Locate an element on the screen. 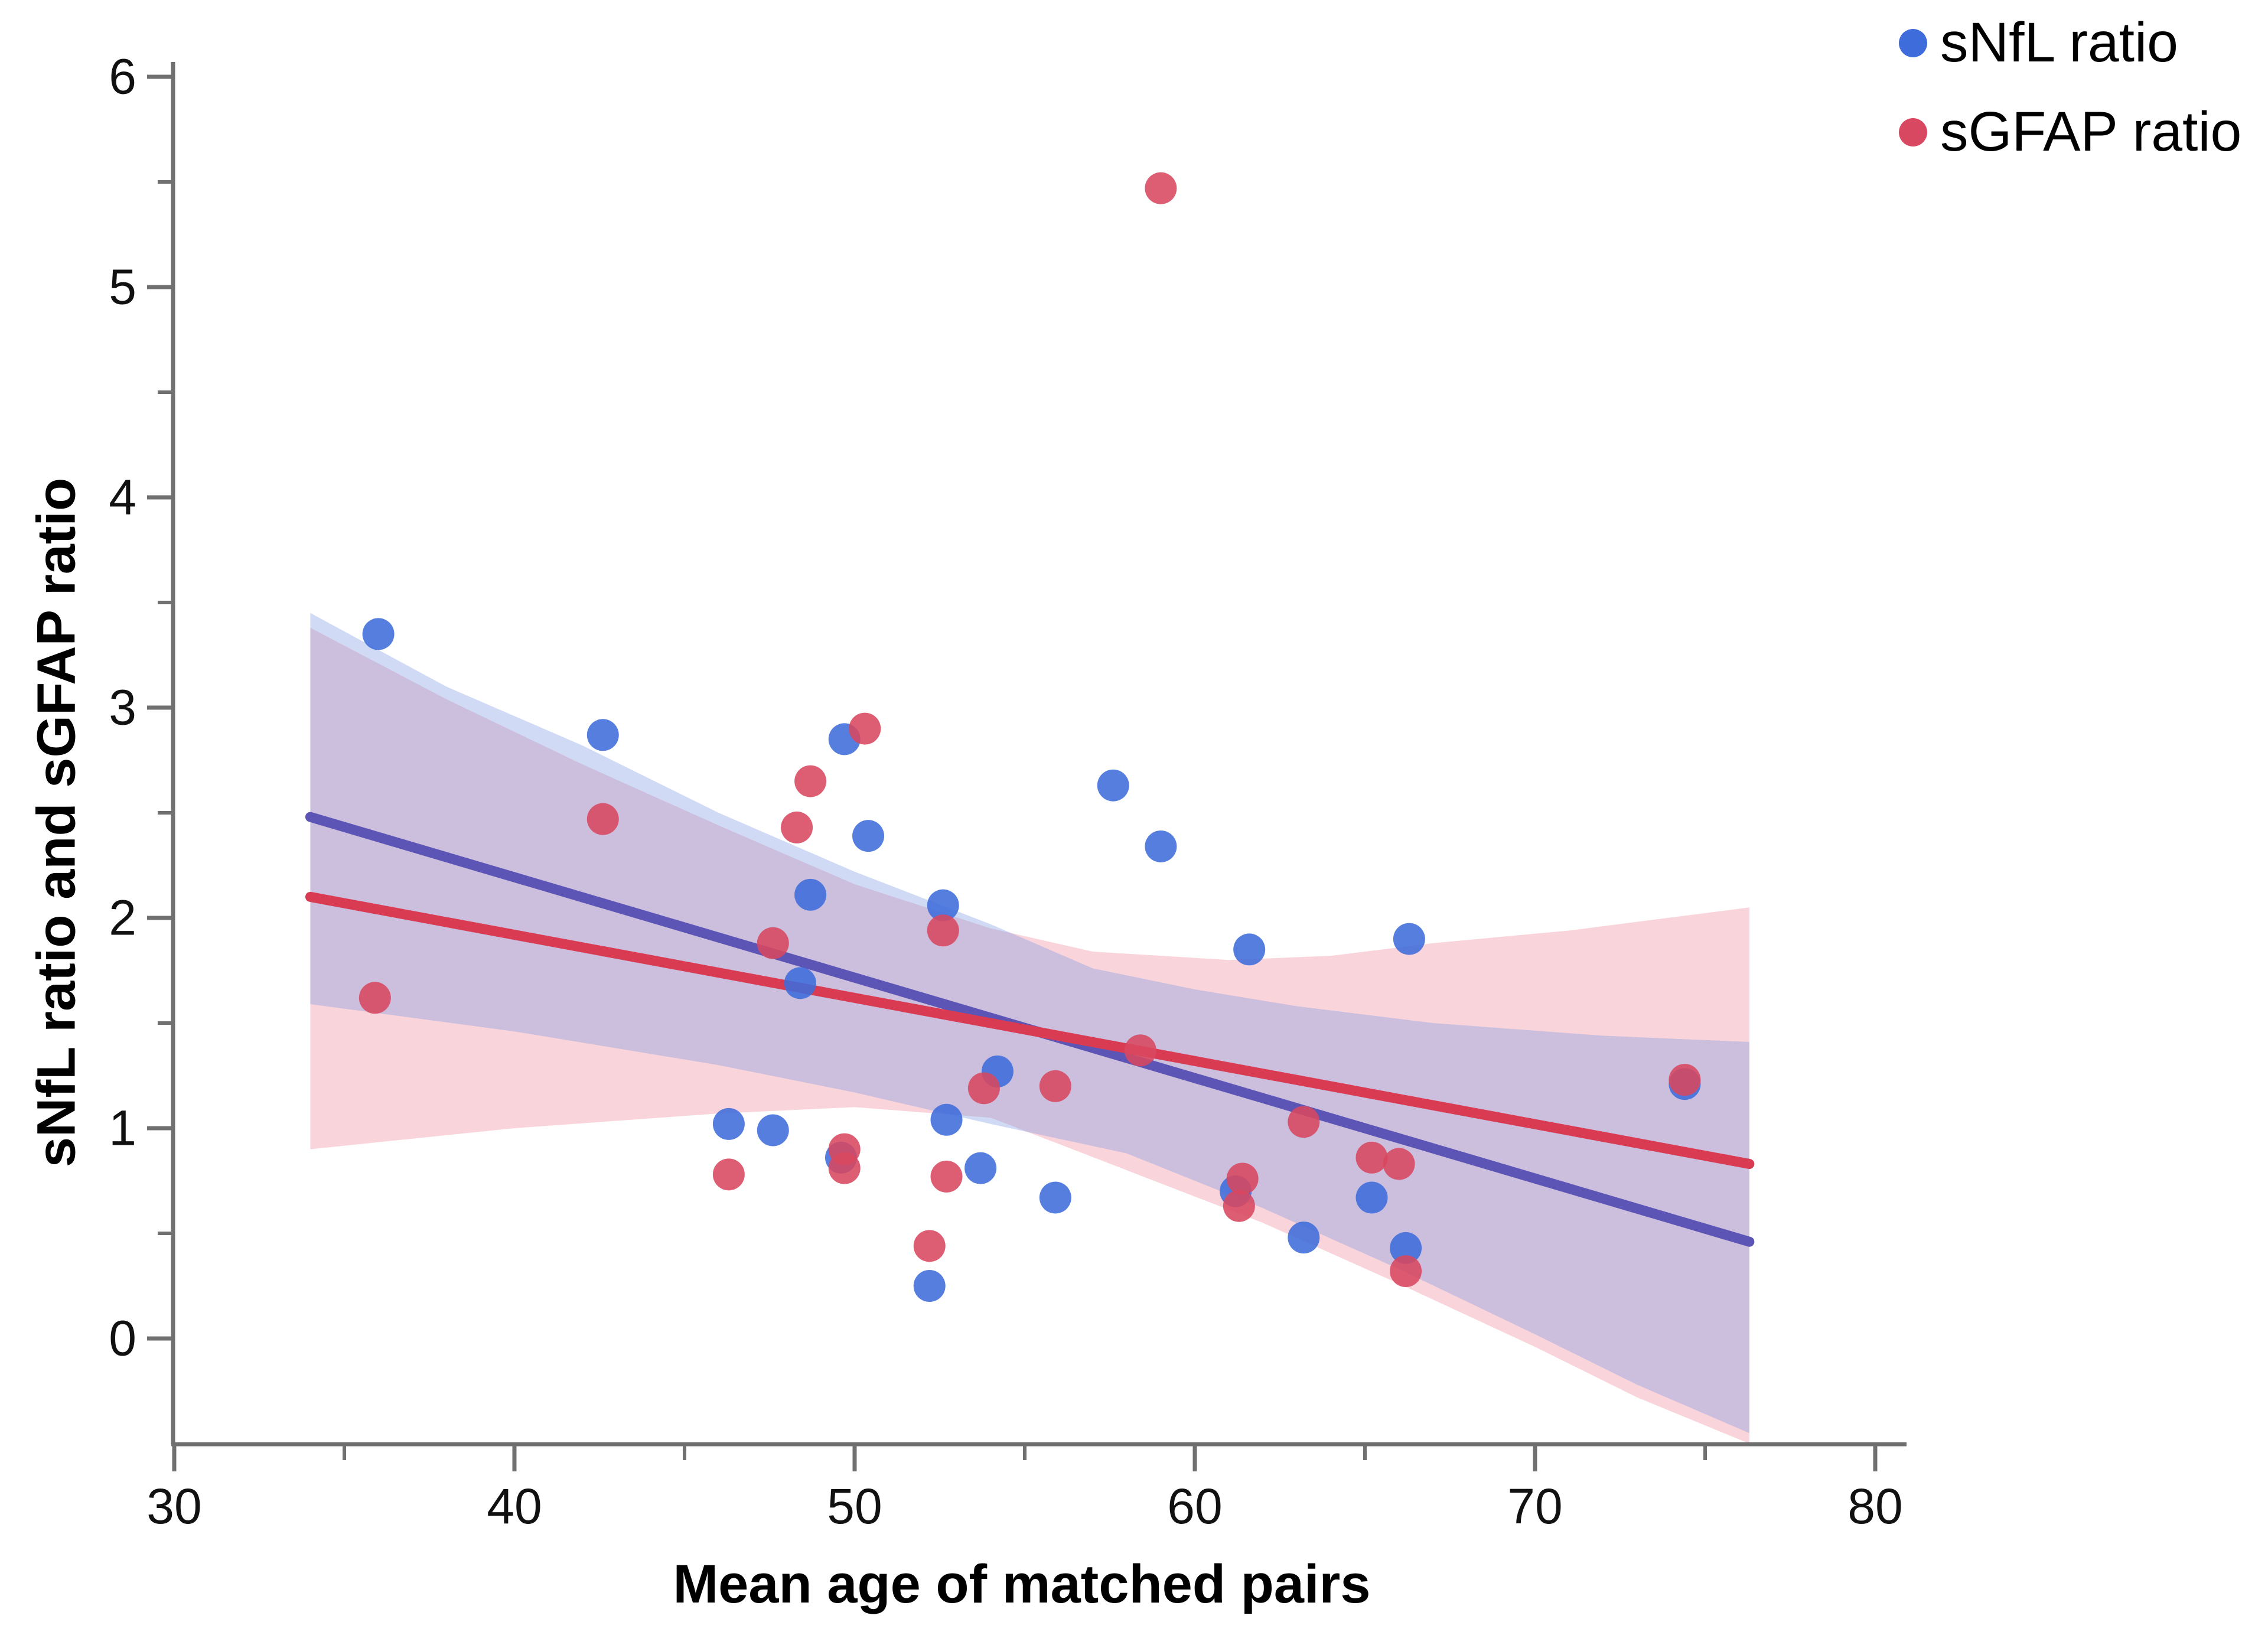 Image resolution: width=2268 pixels, height=1635 pixels. snfl-legend-dot-icon is located at coordinates (1913, 42).